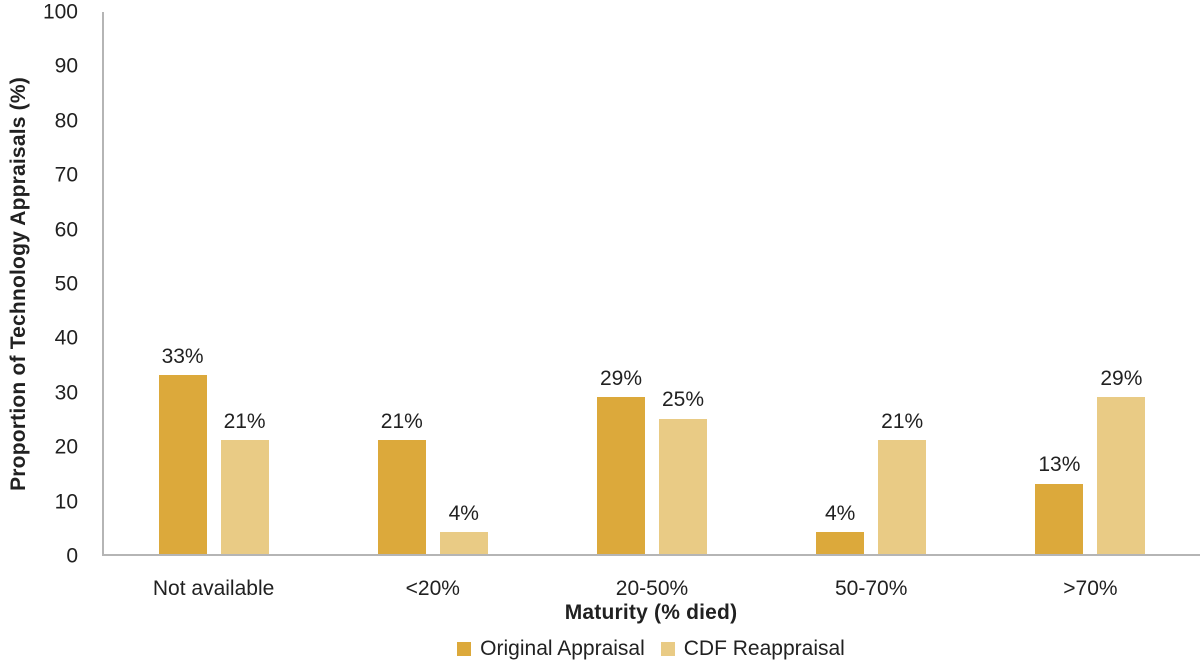 The height and width of the screenshot is (666, 1200). I want to click on y-tick-label: 0, so click(72, 556).